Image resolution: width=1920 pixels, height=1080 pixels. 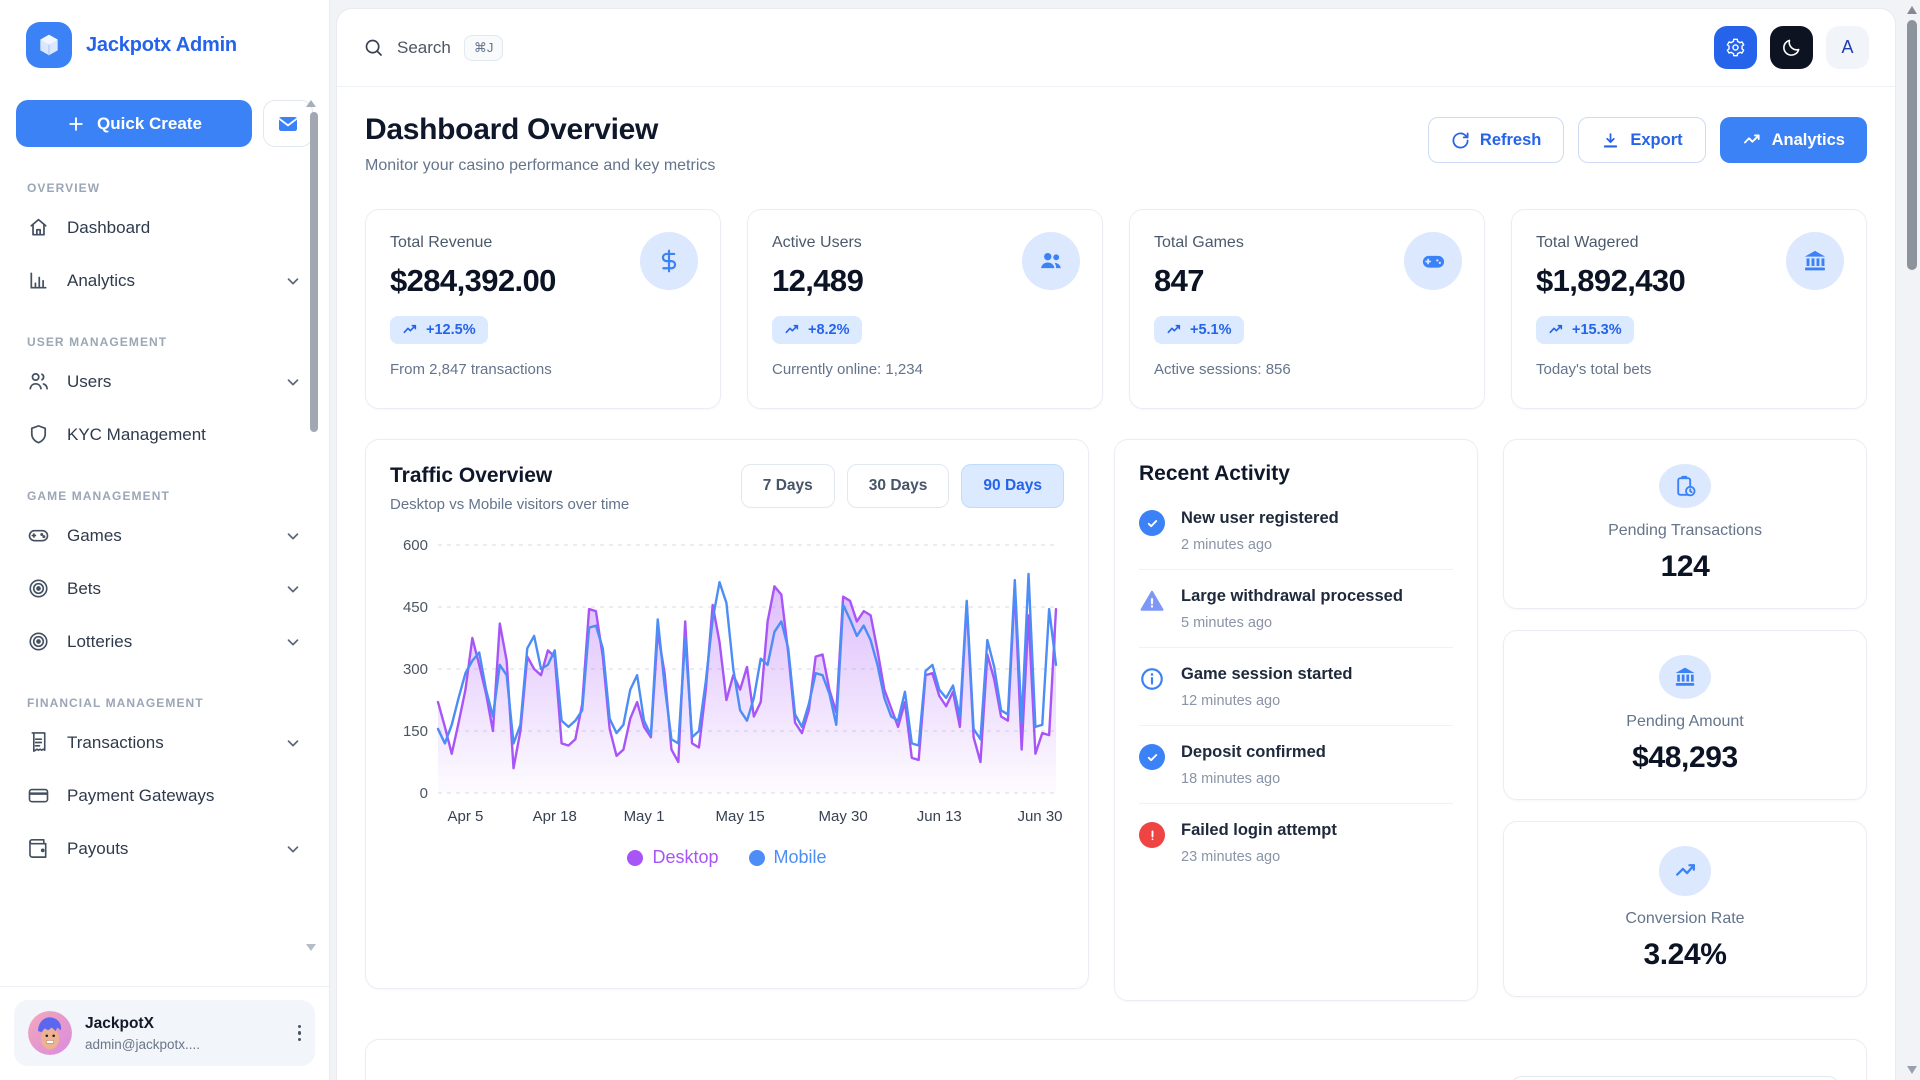 I want to click on target-icon, so click(x=38, y=641).